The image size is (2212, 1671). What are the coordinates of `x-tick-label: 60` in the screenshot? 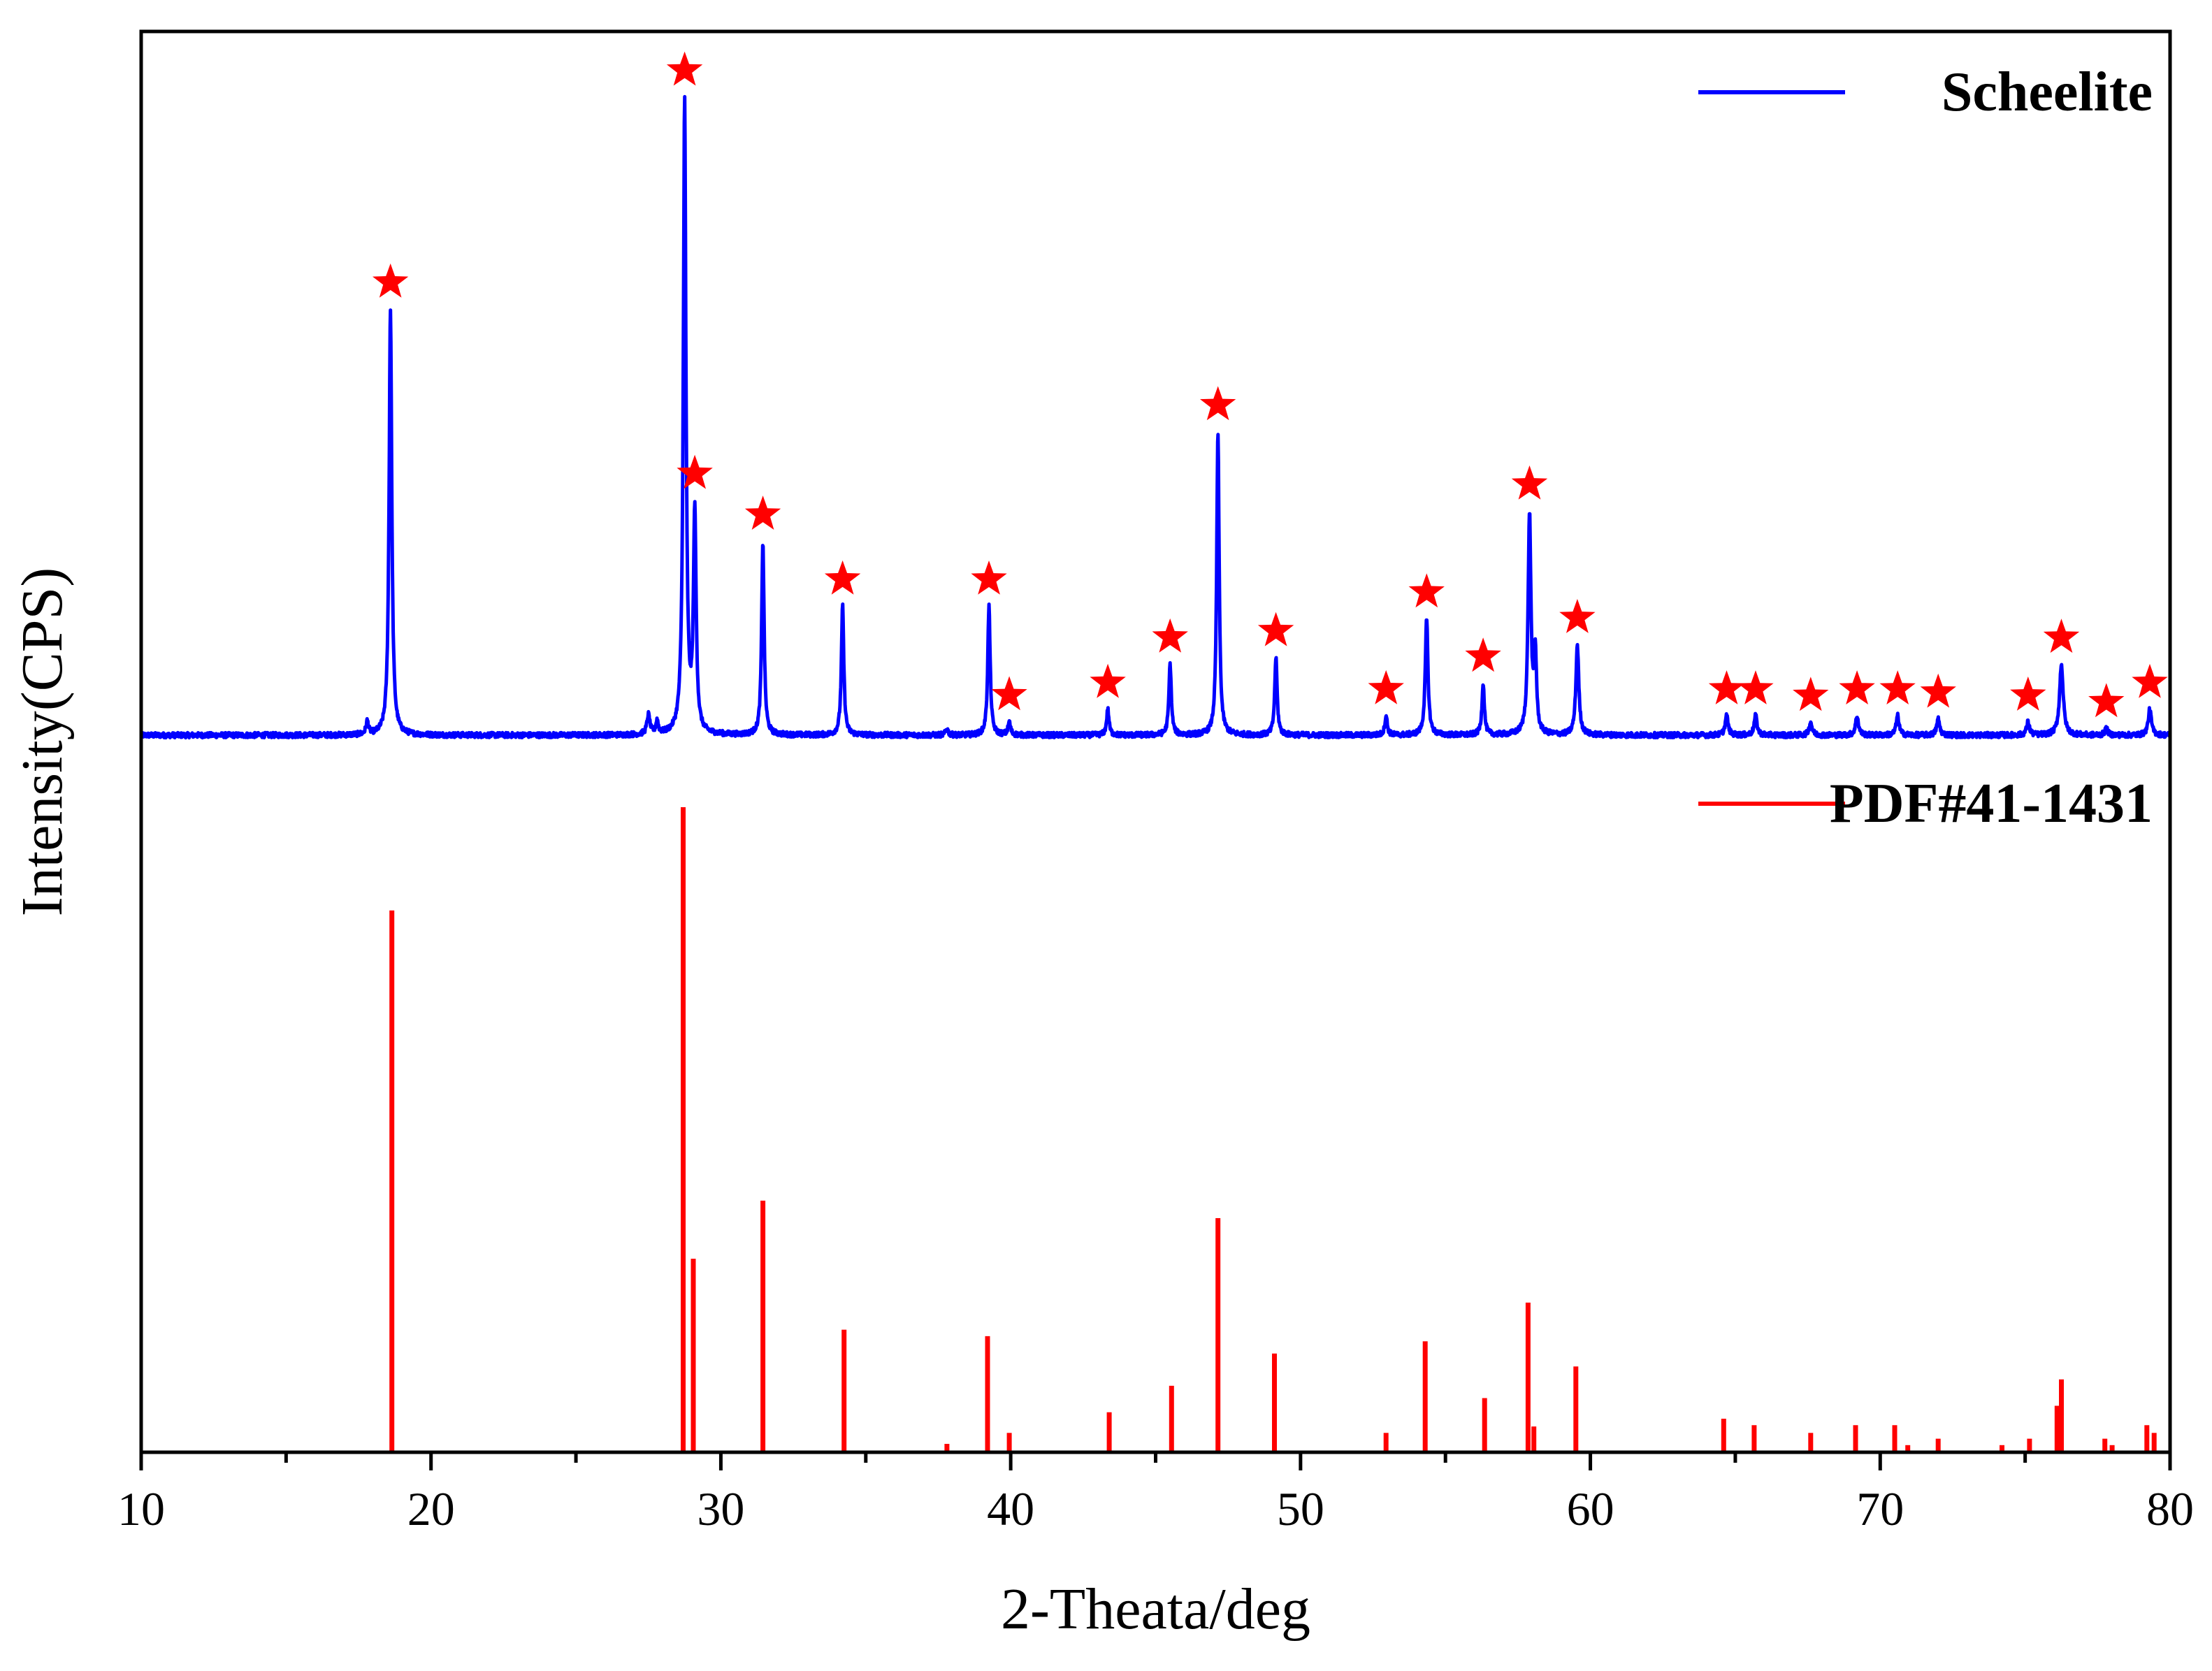 It's located at (1590, 1508).